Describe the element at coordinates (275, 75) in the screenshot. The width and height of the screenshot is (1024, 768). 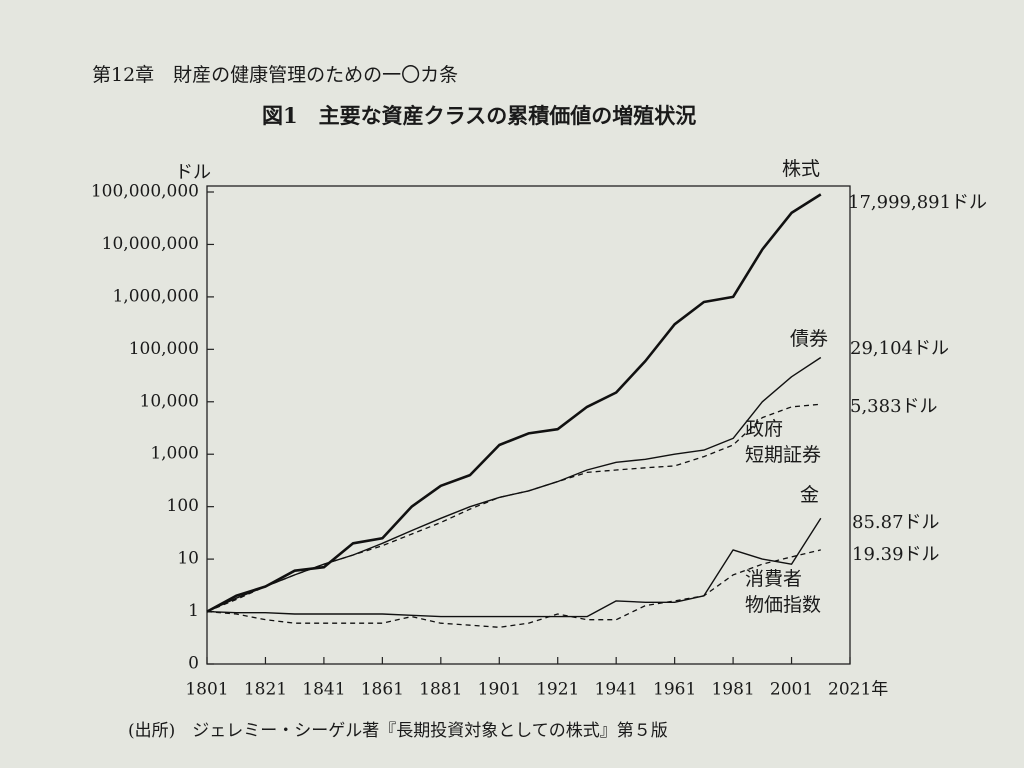
I see `chapter-header: 第12章 財産の健康管理のための一〇カ条` at that location.